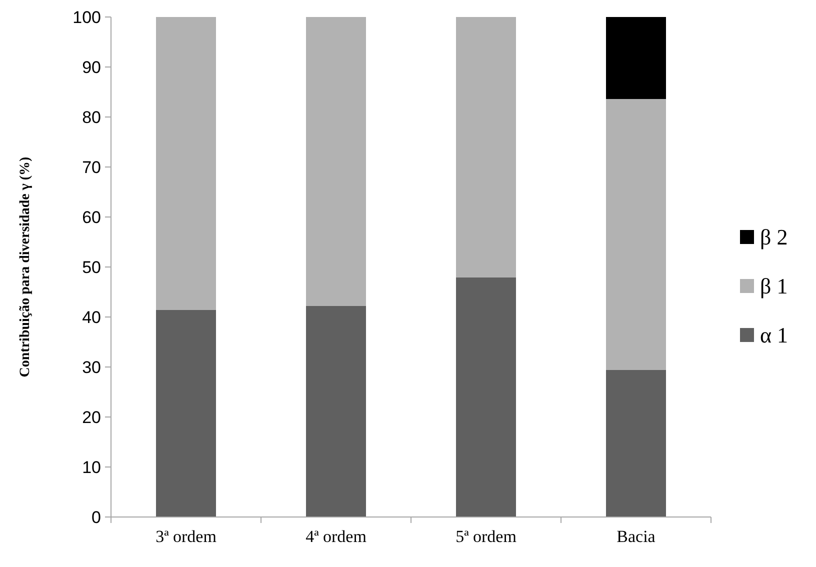 This screenshot has width=816, height=567. What do you see at coordinates (25, 267) in the screenshot?
I see `y-axis-title: Contribuição para diversidade γ (%)` at bounding box center [25, 267].